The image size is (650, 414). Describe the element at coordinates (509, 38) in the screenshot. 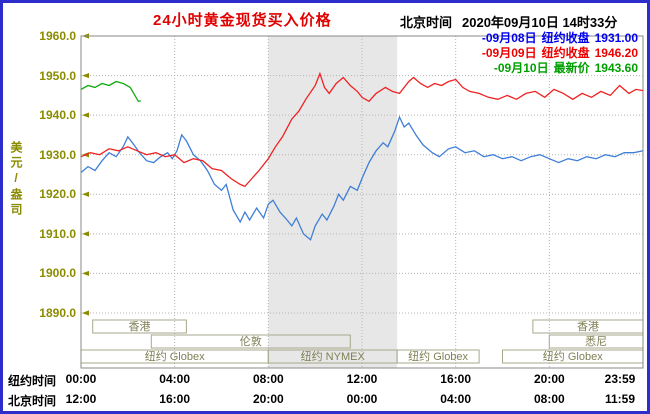

I see `legend-series-name: -09月08日` at that location.